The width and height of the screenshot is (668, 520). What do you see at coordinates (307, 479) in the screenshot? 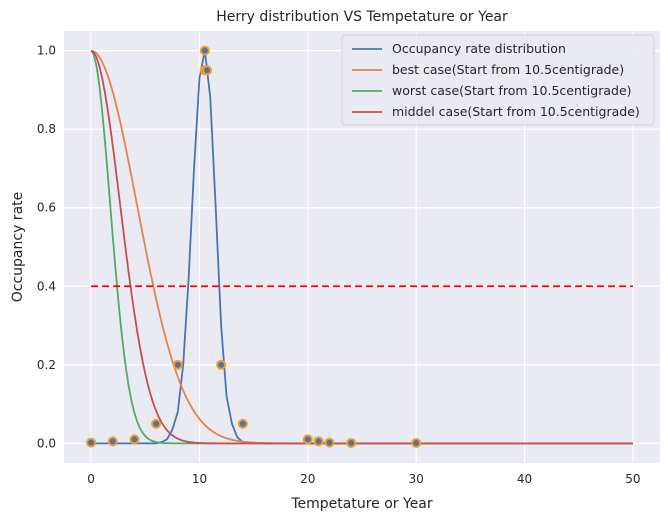
I see `x-tick-label: 20` at bounding box center [307, 479].